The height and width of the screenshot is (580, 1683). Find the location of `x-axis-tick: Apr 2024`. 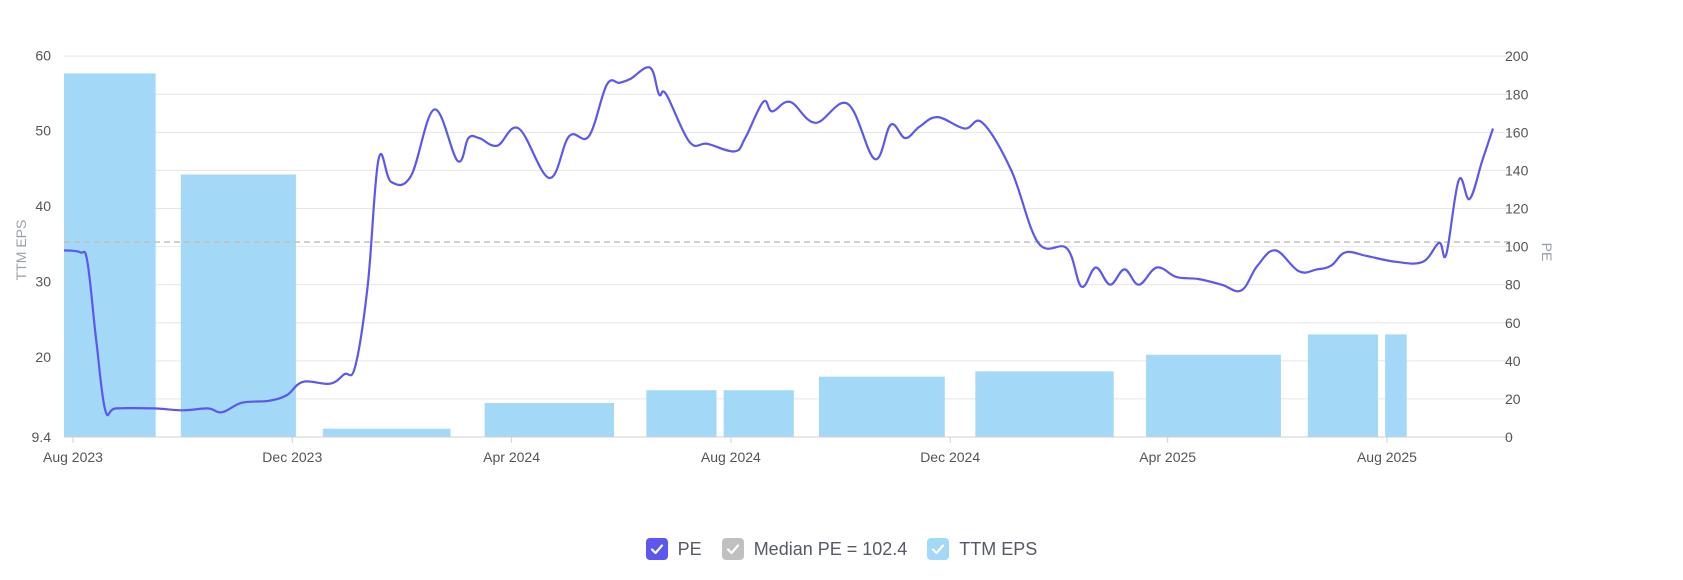

x-axis-tick: Apr 2024 is located at coordinates (511, 457).